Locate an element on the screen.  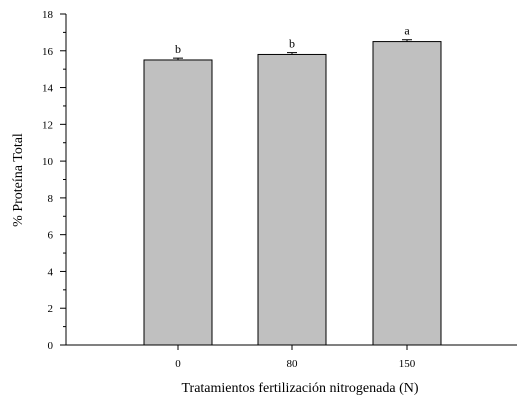
significance-label-2: a is located at coordinates (407, 31).